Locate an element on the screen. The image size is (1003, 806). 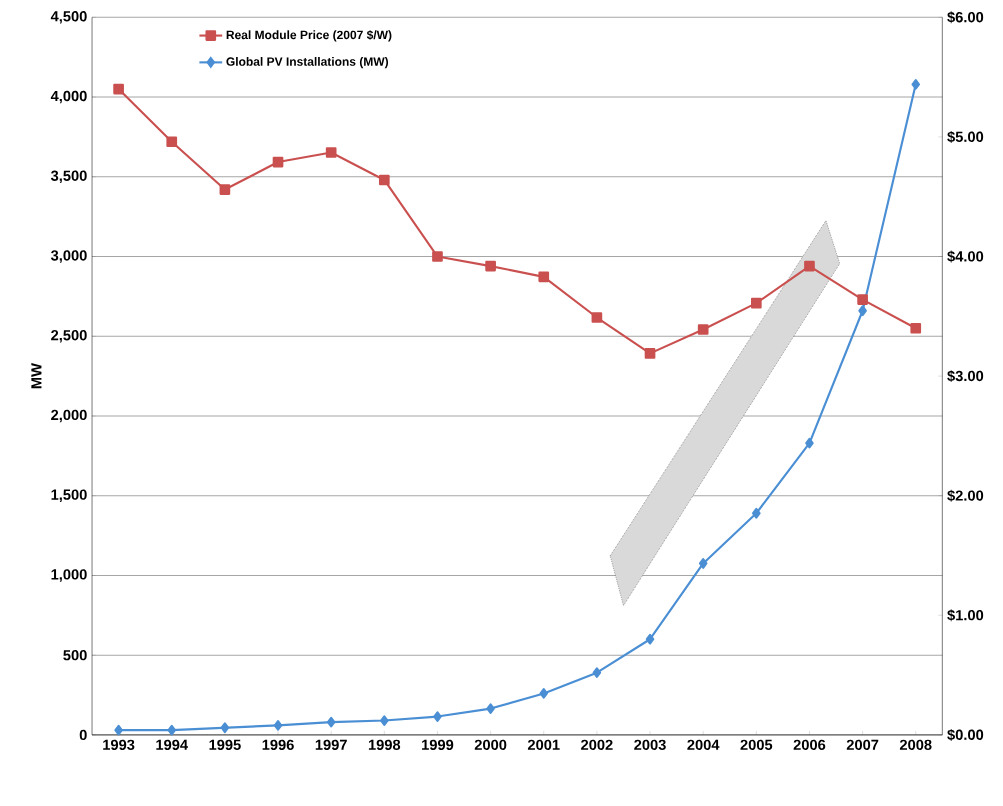
y-tick-label: 500 is located at coordinates (75, 655).